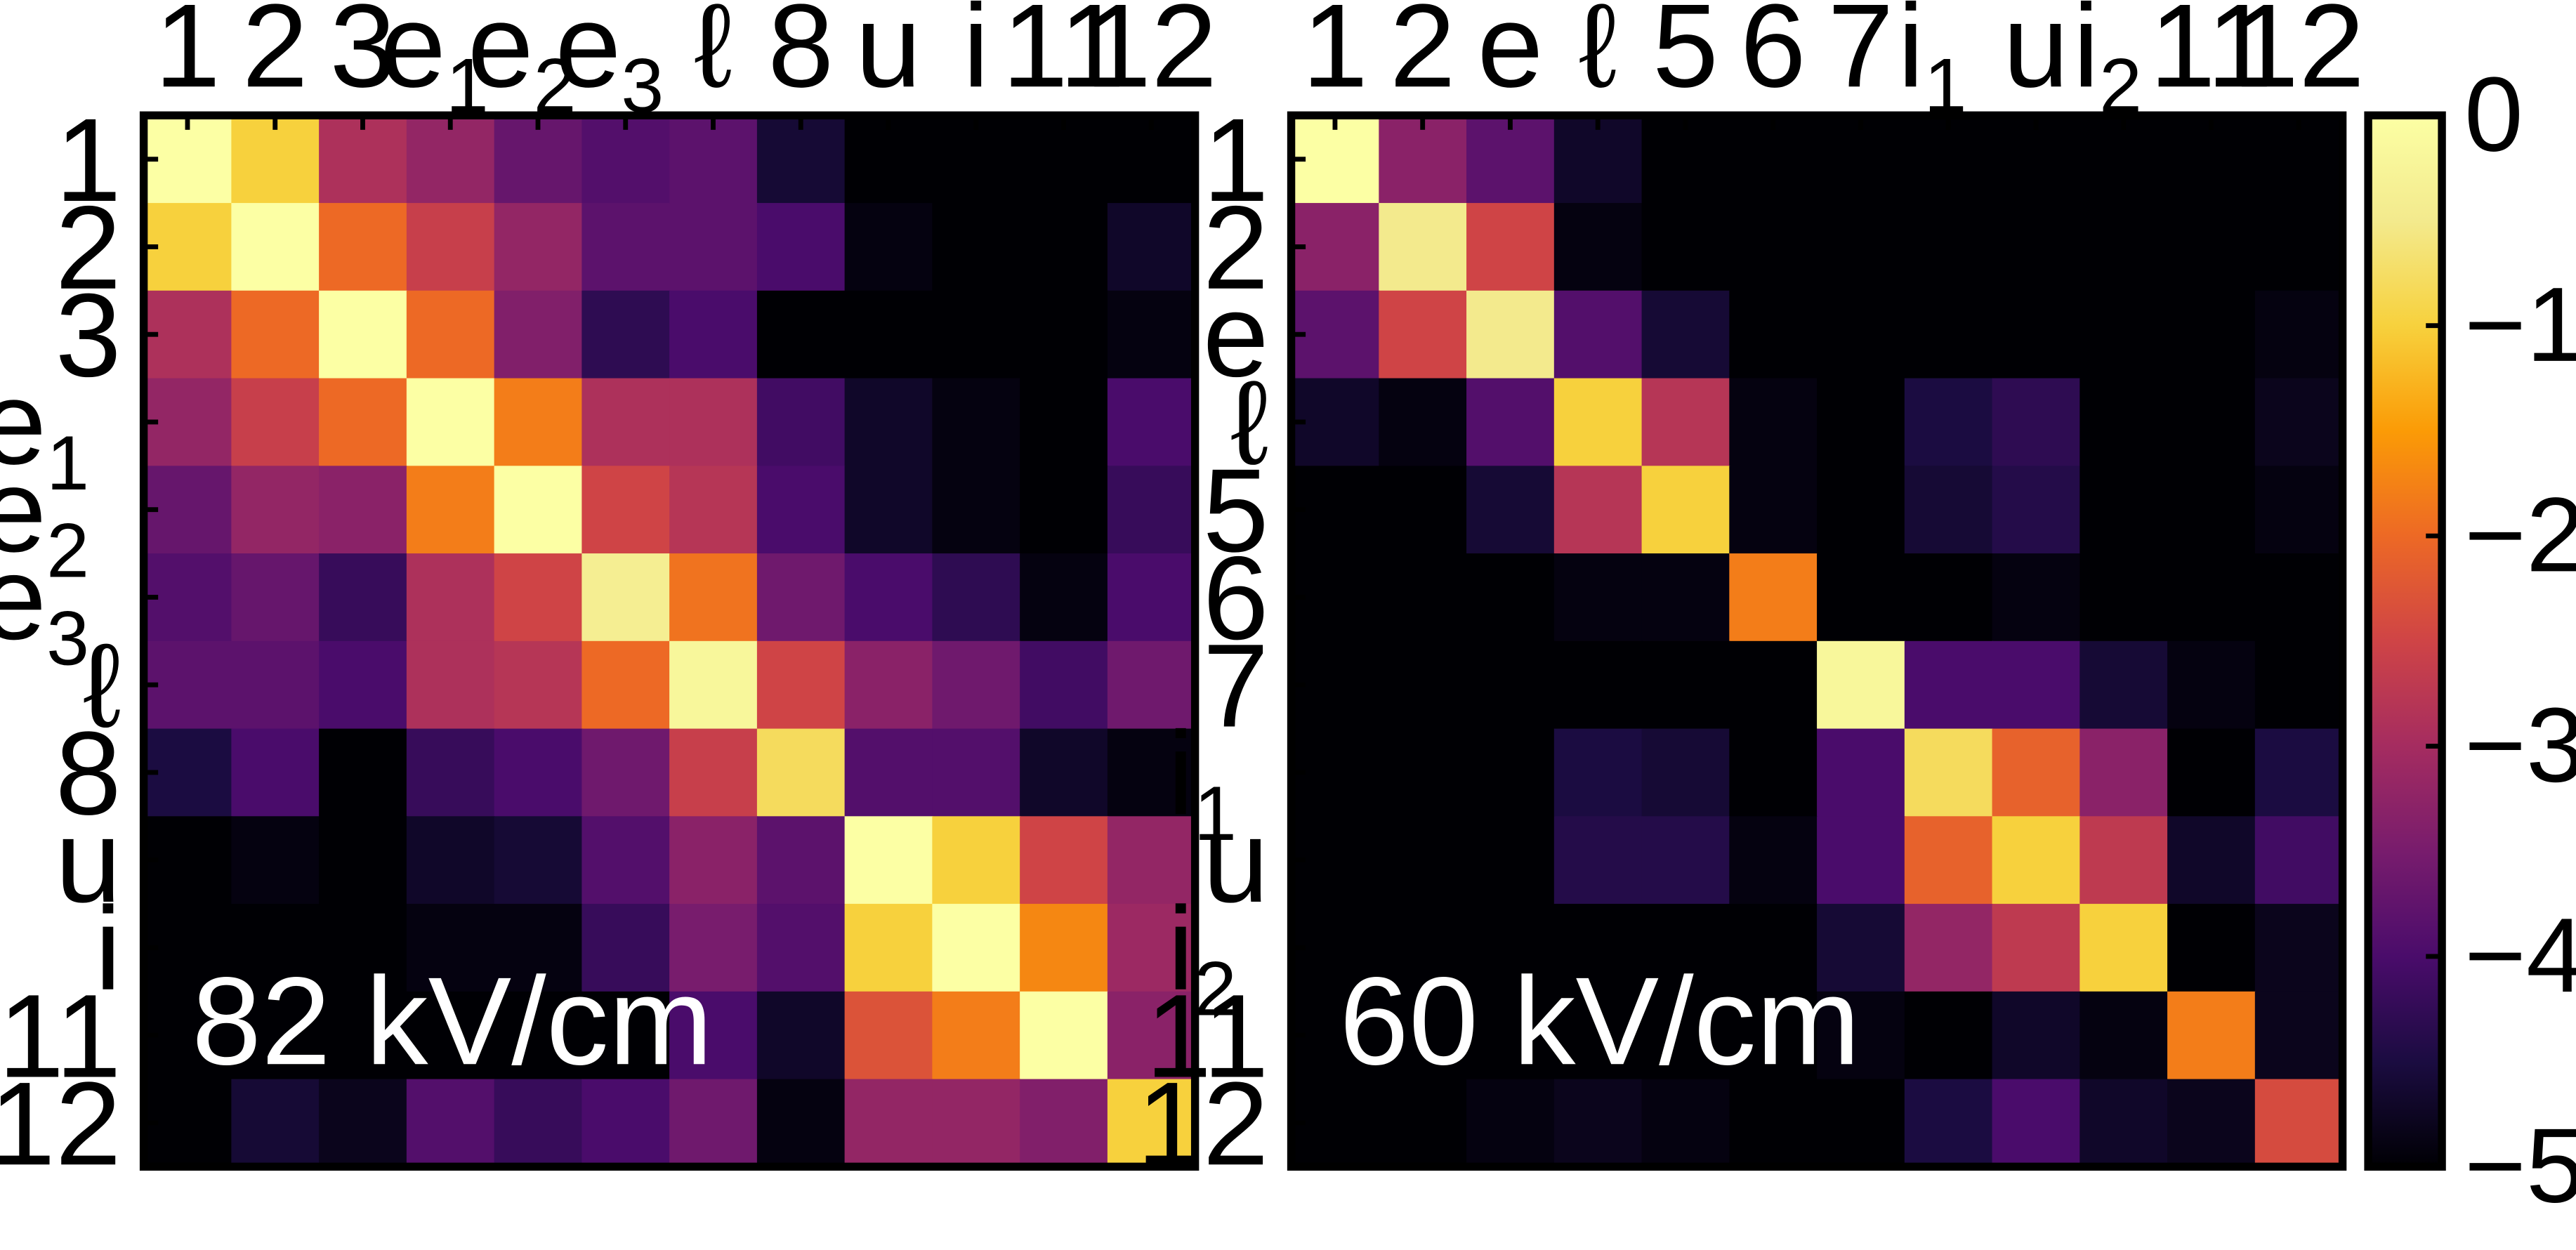 This screenshot has width=2576, height=1250. What do you see at coordinates (452, 1021) in the screenshot?
I see `field-strength-annotation: 82 kV/cm` at bounding box center [452, 1021].